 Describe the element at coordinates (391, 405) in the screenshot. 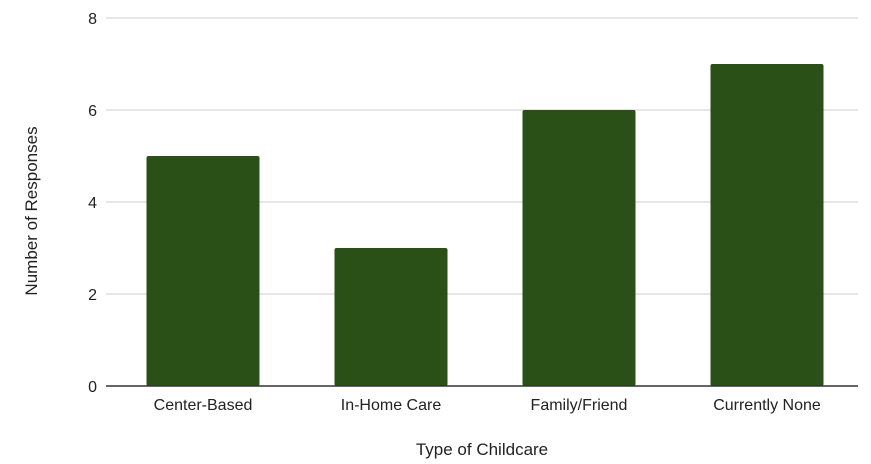

I see `x-tick-label: In-Home Care` at that location.